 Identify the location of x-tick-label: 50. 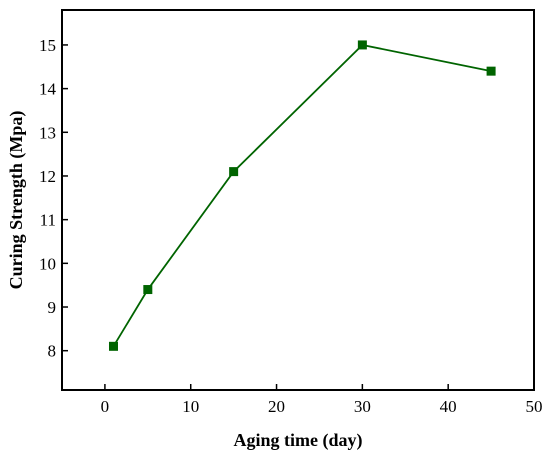
(534, 406).